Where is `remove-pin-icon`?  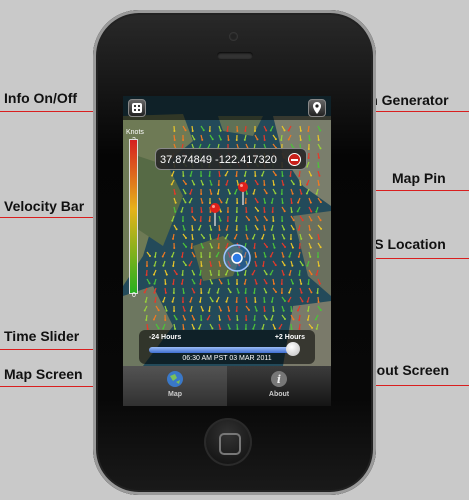 remove-pin-icon is located at coordinates (294, 159).